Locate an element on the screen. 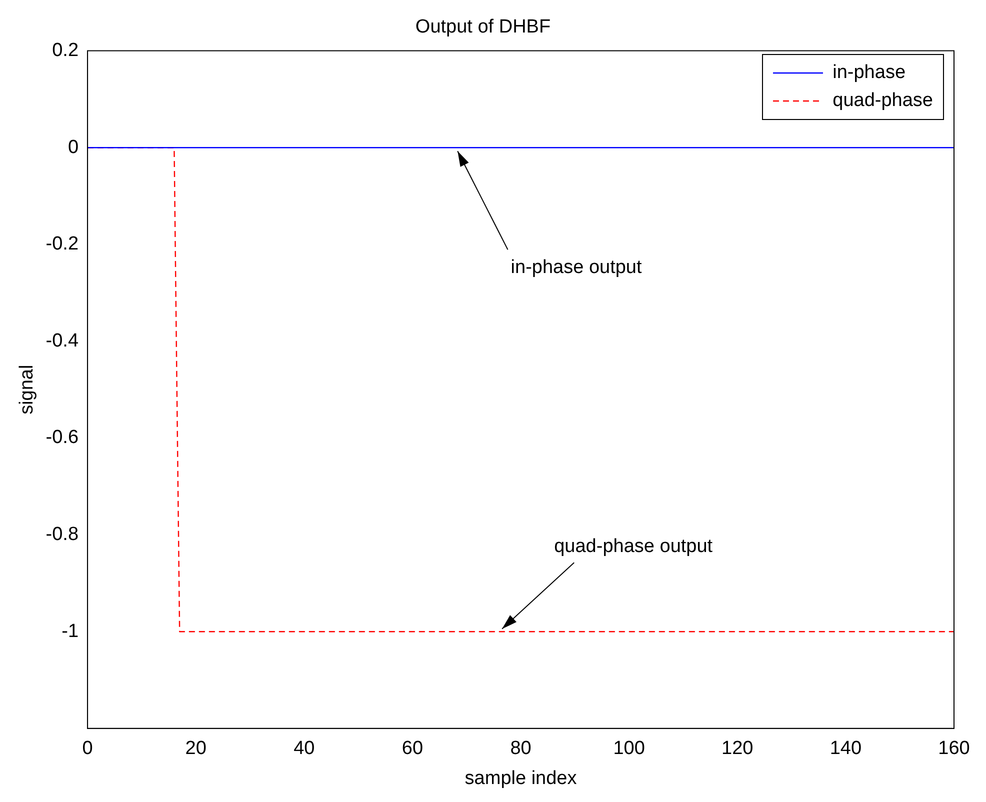 The width and height of the screenshot is (986, 802). y-tick-label: 0 is located at coordinates (73, 147).